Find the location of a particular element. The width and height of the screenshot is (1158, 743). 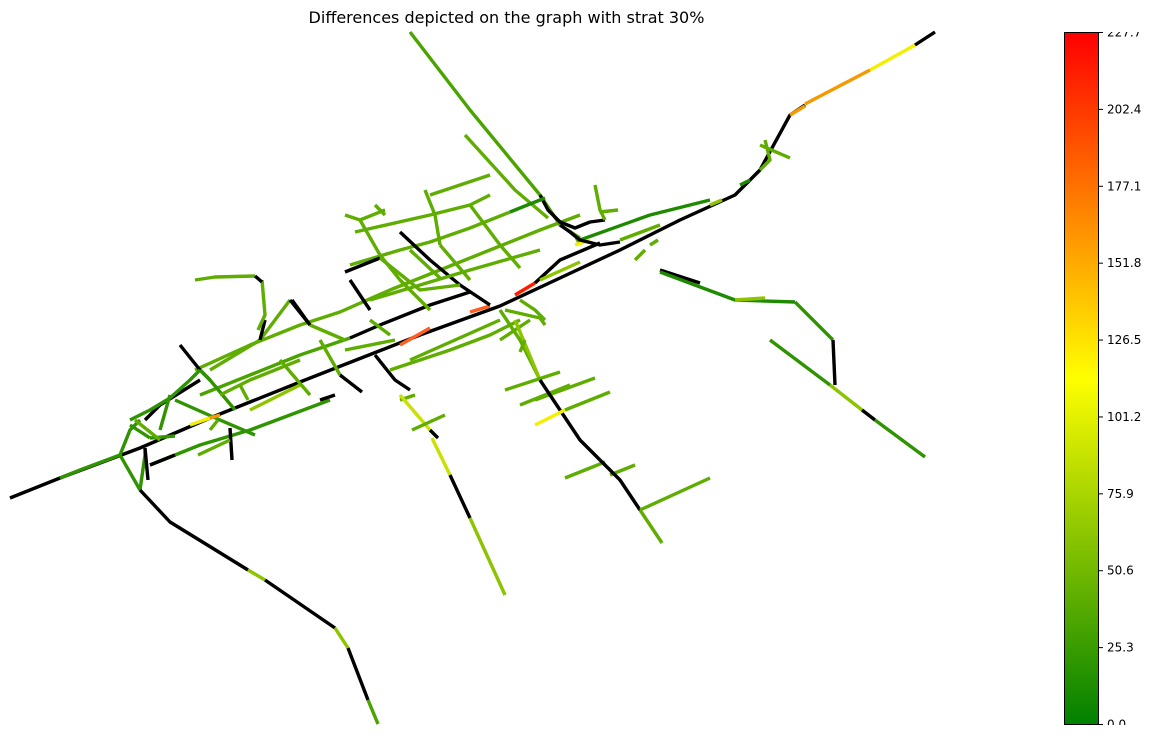

colorbar-gradient is located at coordinates (1081, 378).